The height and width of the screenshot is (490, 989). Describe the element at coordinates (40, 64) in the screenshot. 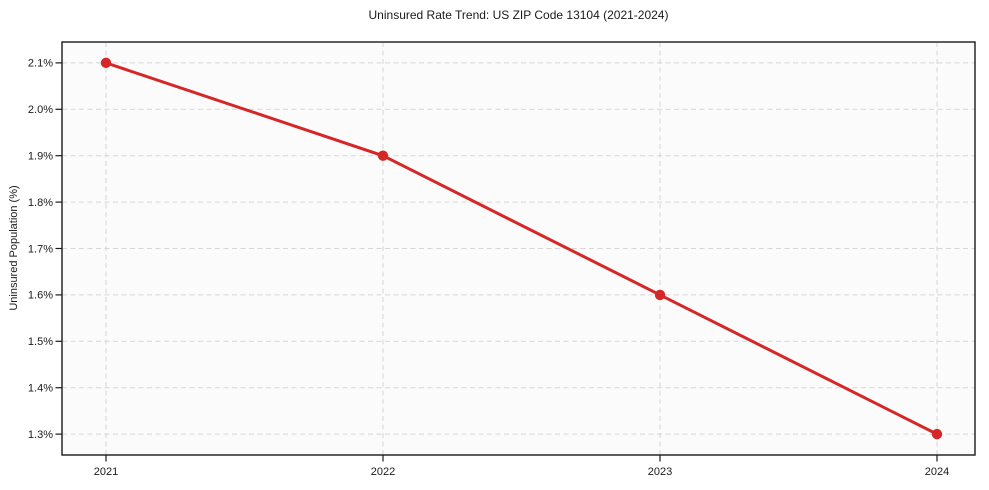

I see `y-tick-label: 2.1%` at that location.